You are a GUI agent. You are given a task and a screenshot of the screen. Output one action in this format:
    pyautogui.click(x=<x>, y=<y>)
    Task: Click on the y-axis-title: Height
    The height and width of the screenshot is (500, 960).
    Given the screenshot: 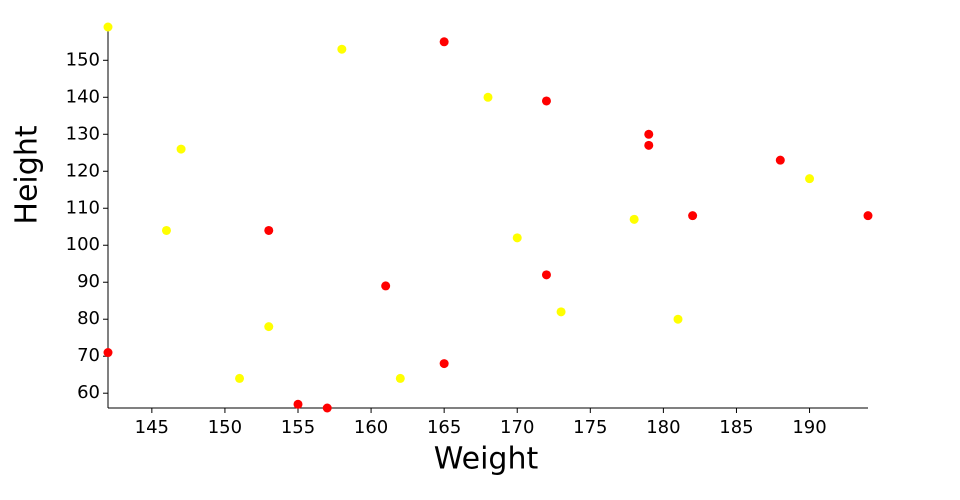 What is the action you would take?
    pyautogui.click(x=27, y=174)
    